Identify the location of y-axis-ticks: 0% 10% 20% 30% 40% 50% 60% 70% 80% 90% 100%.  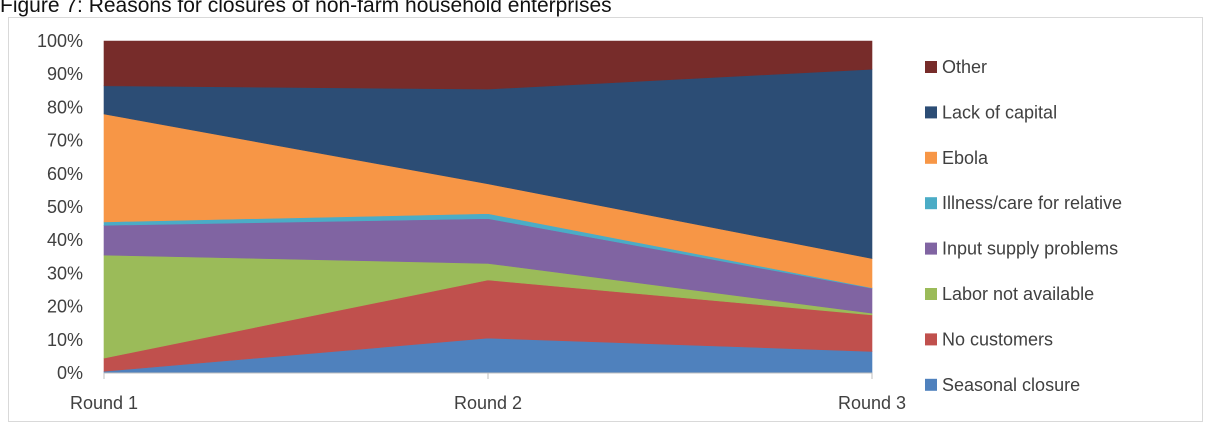
(60, 207).